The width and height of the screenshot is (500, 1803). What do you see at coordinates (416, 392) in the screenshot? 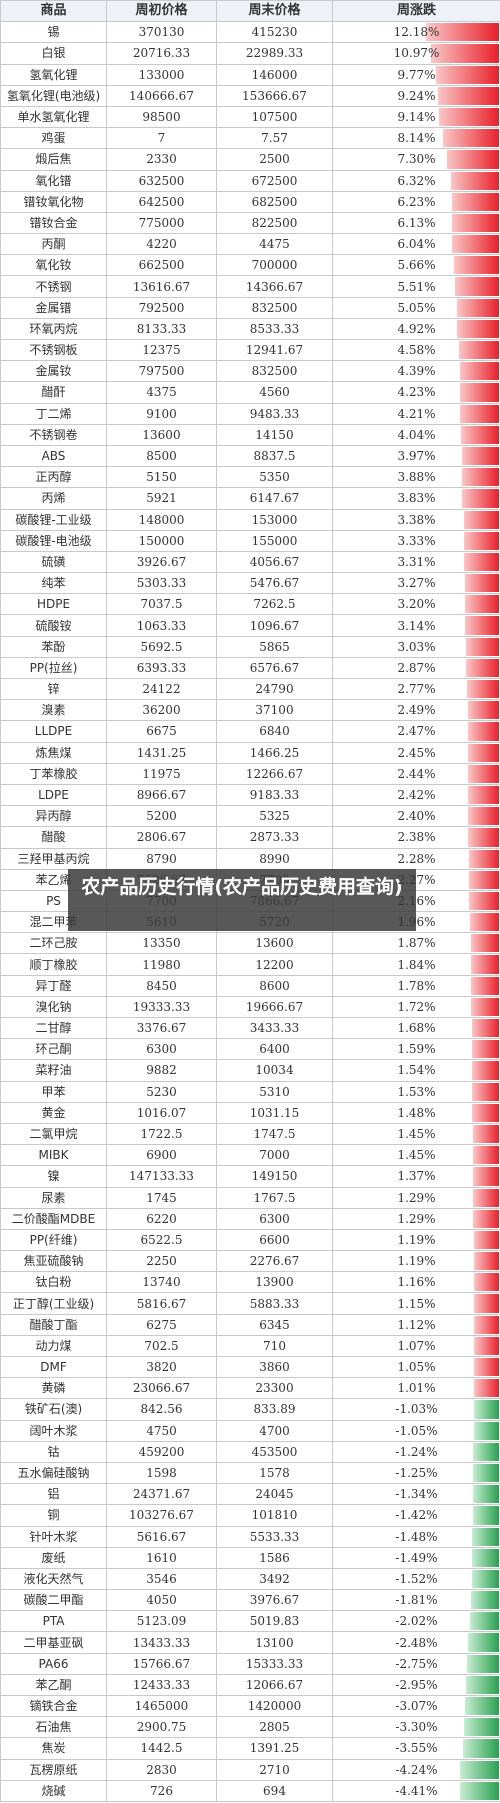
I see `weekly-change-cell: 4.23%` at bounding box center [416, 392].